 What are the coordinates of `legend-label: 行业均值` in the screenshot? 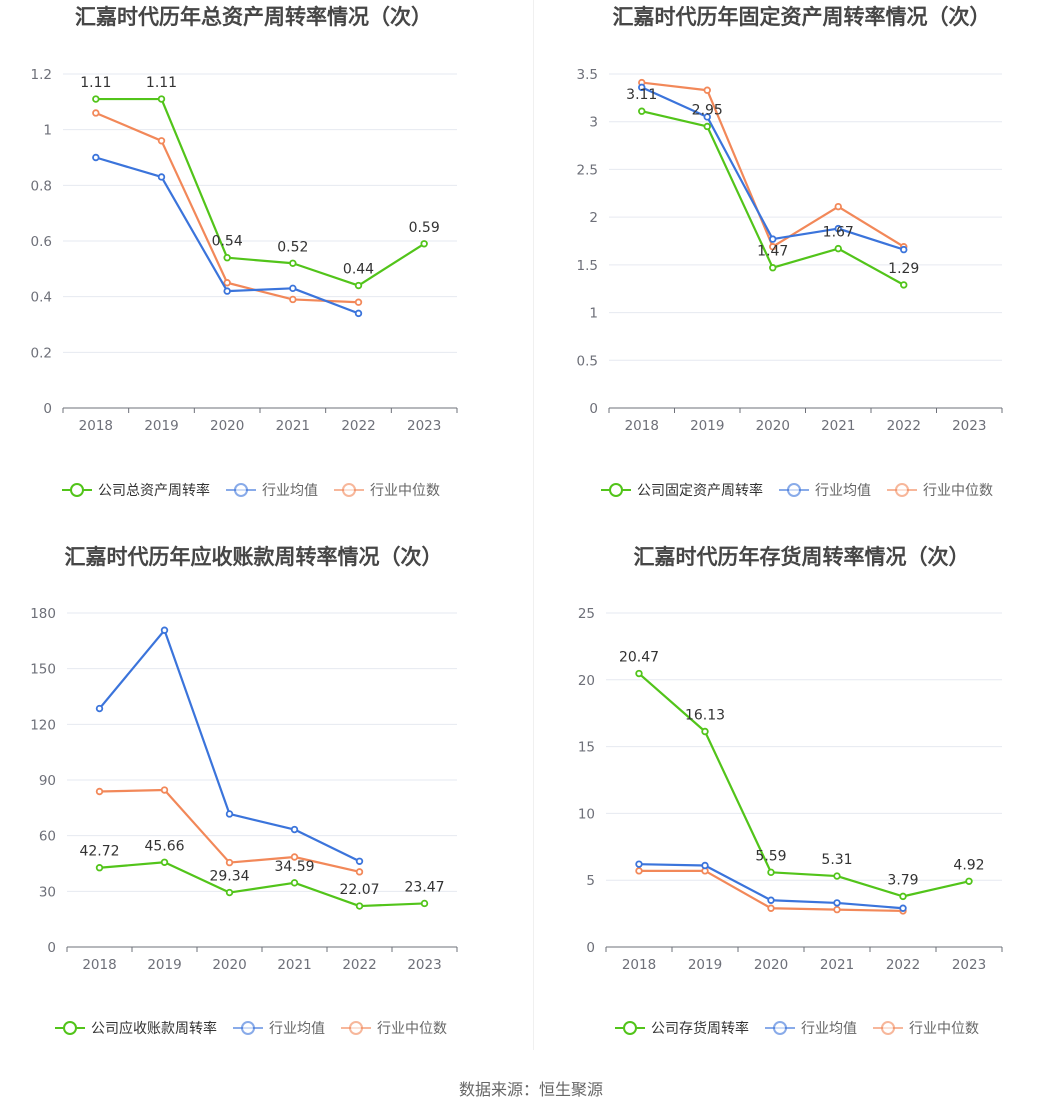 It's located at (843, 491).